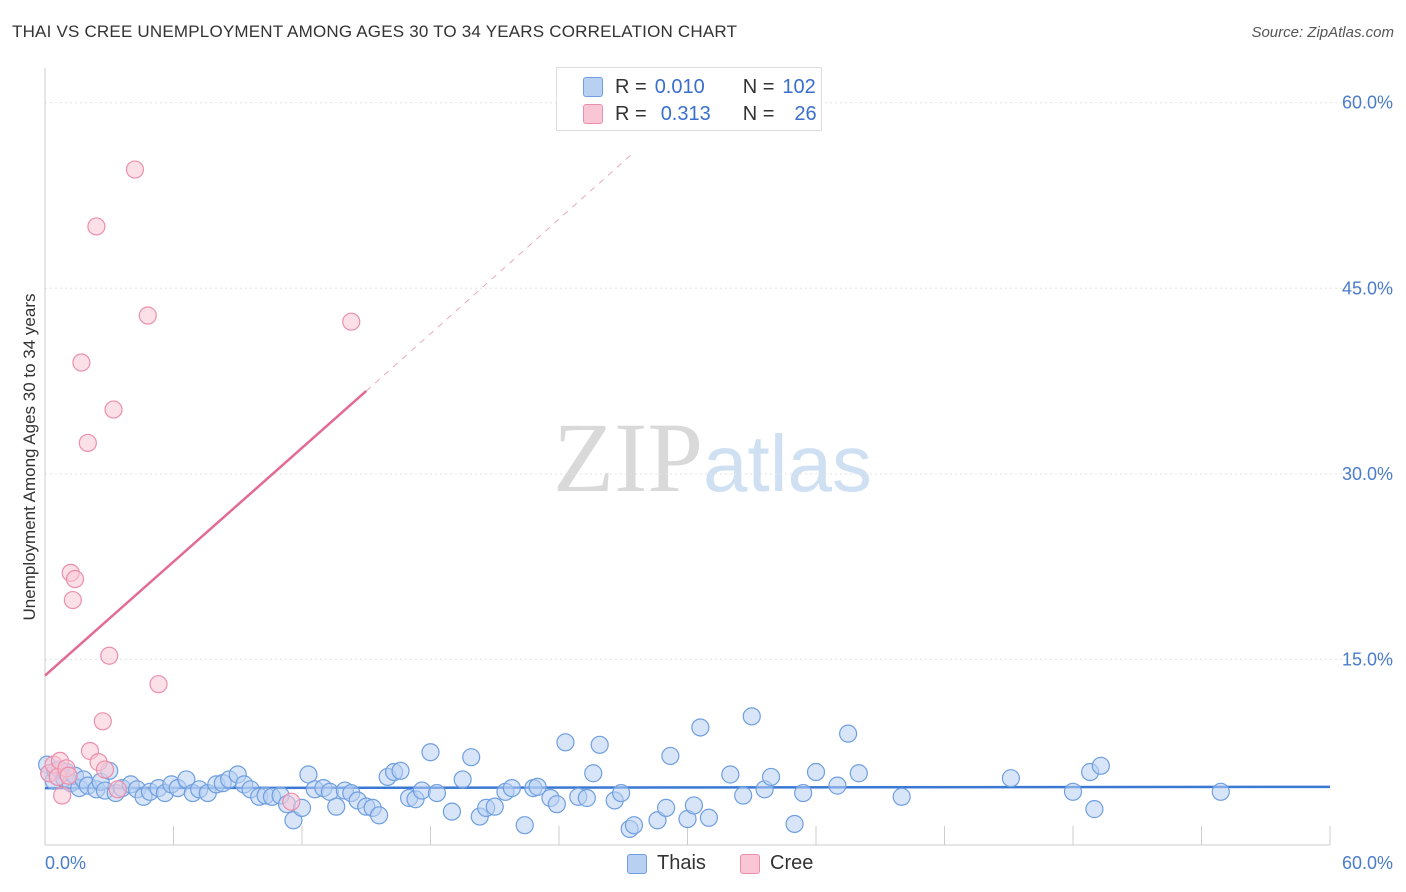  I want to click on y-tick-label: 30.0%, so click(1367, 474).